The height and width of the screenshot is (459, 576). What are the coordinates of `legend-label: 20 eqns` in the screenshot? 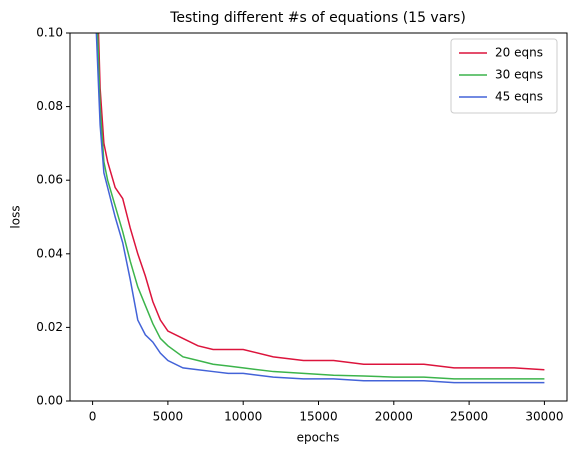 It's located at (519, 53).